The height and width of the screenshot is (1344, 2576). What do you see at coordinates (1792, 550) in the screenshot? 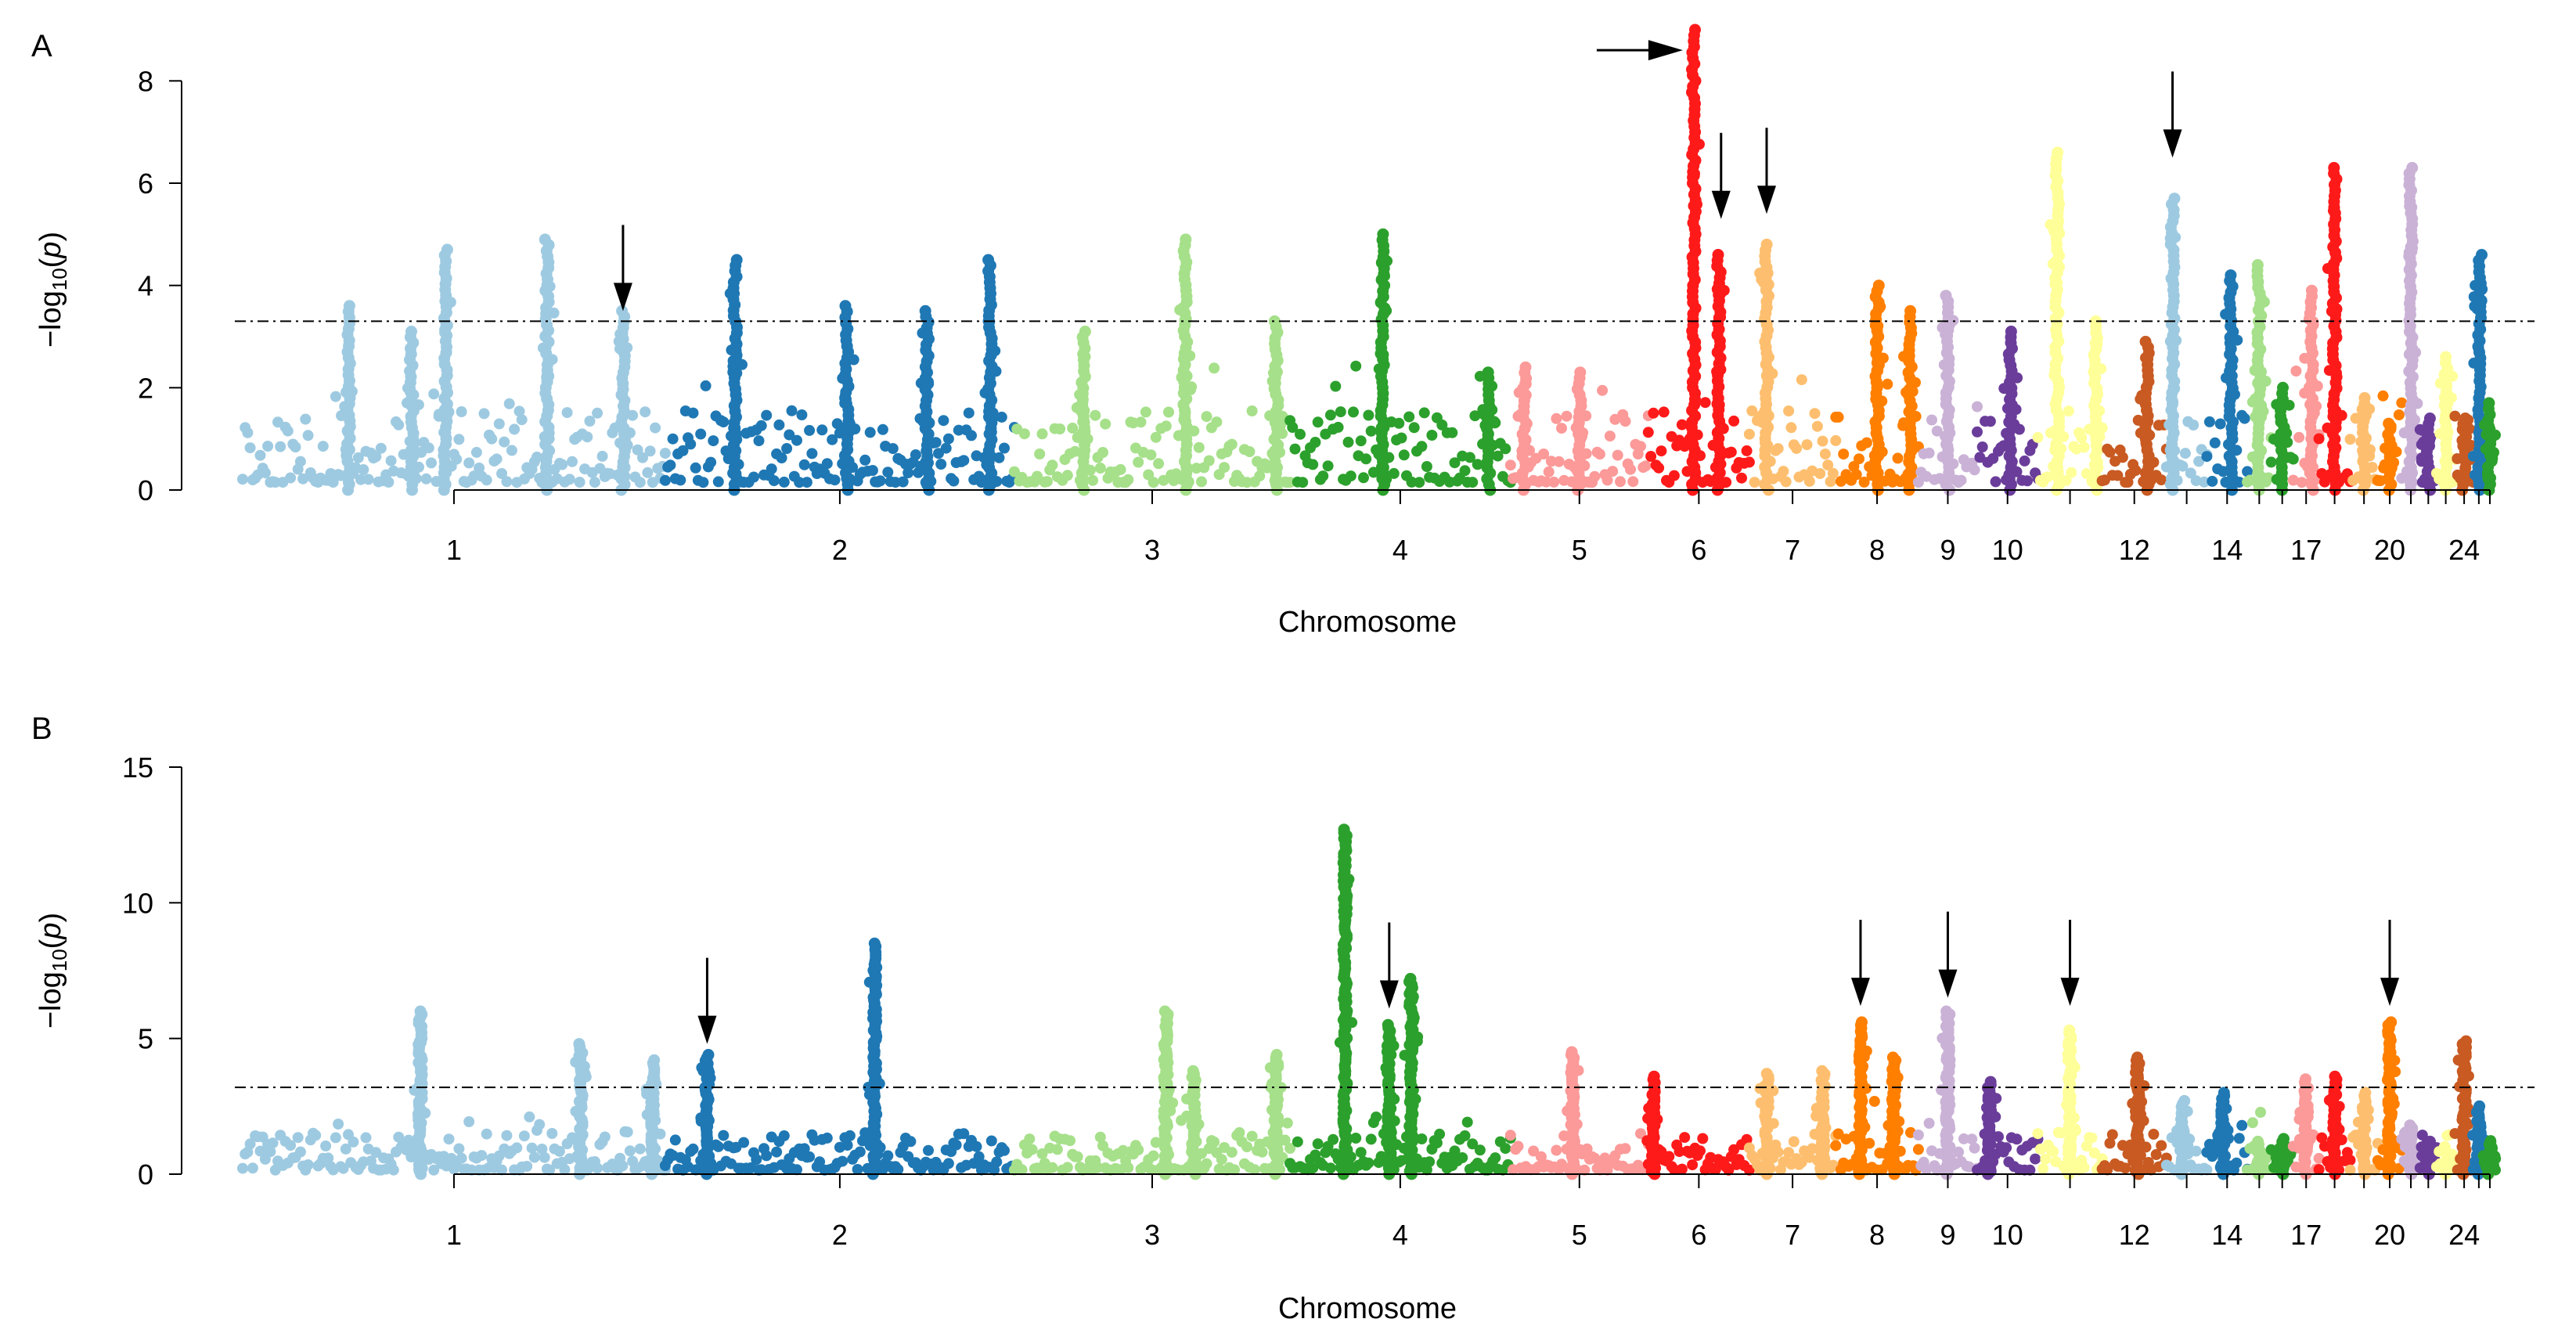
I see `x-tick-label: 7` at bounding box center [1792, 550].